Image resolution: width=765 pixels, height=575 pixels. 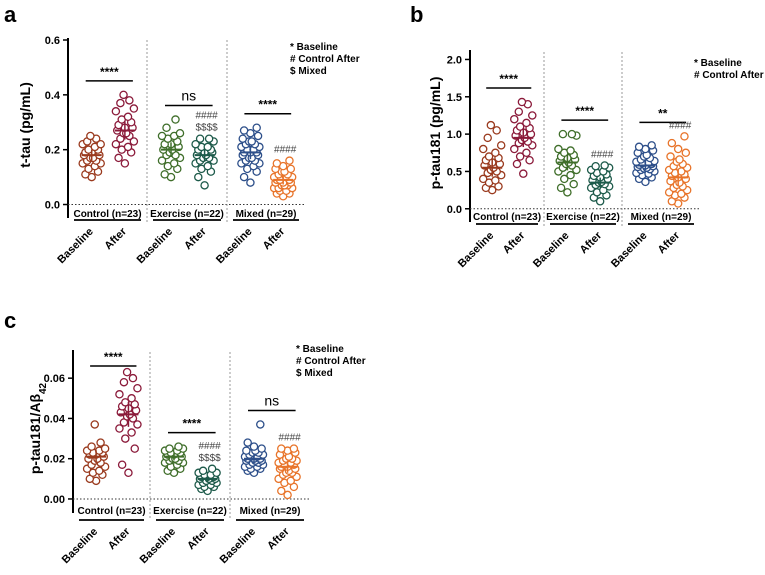 What do you see at coordinates (52, 206) in the screenshot?
I see `y-tick-label: 0.0` at bounding box center [52, 206].